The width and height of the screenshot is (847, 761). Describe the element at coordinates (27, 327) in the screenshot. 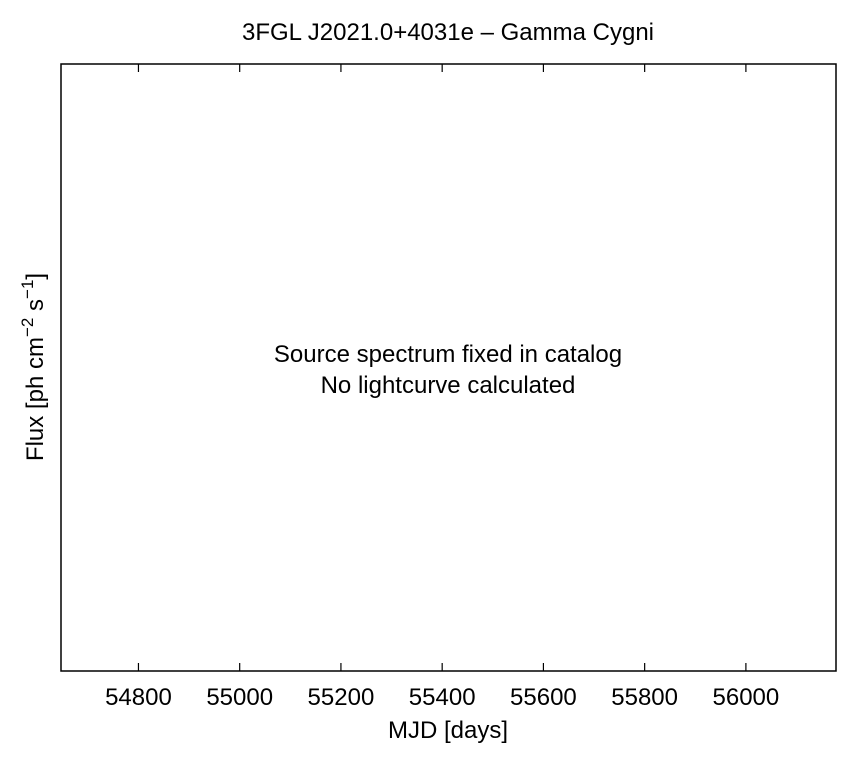

I see `y-axis-label-exponent-1: −2` at that location.